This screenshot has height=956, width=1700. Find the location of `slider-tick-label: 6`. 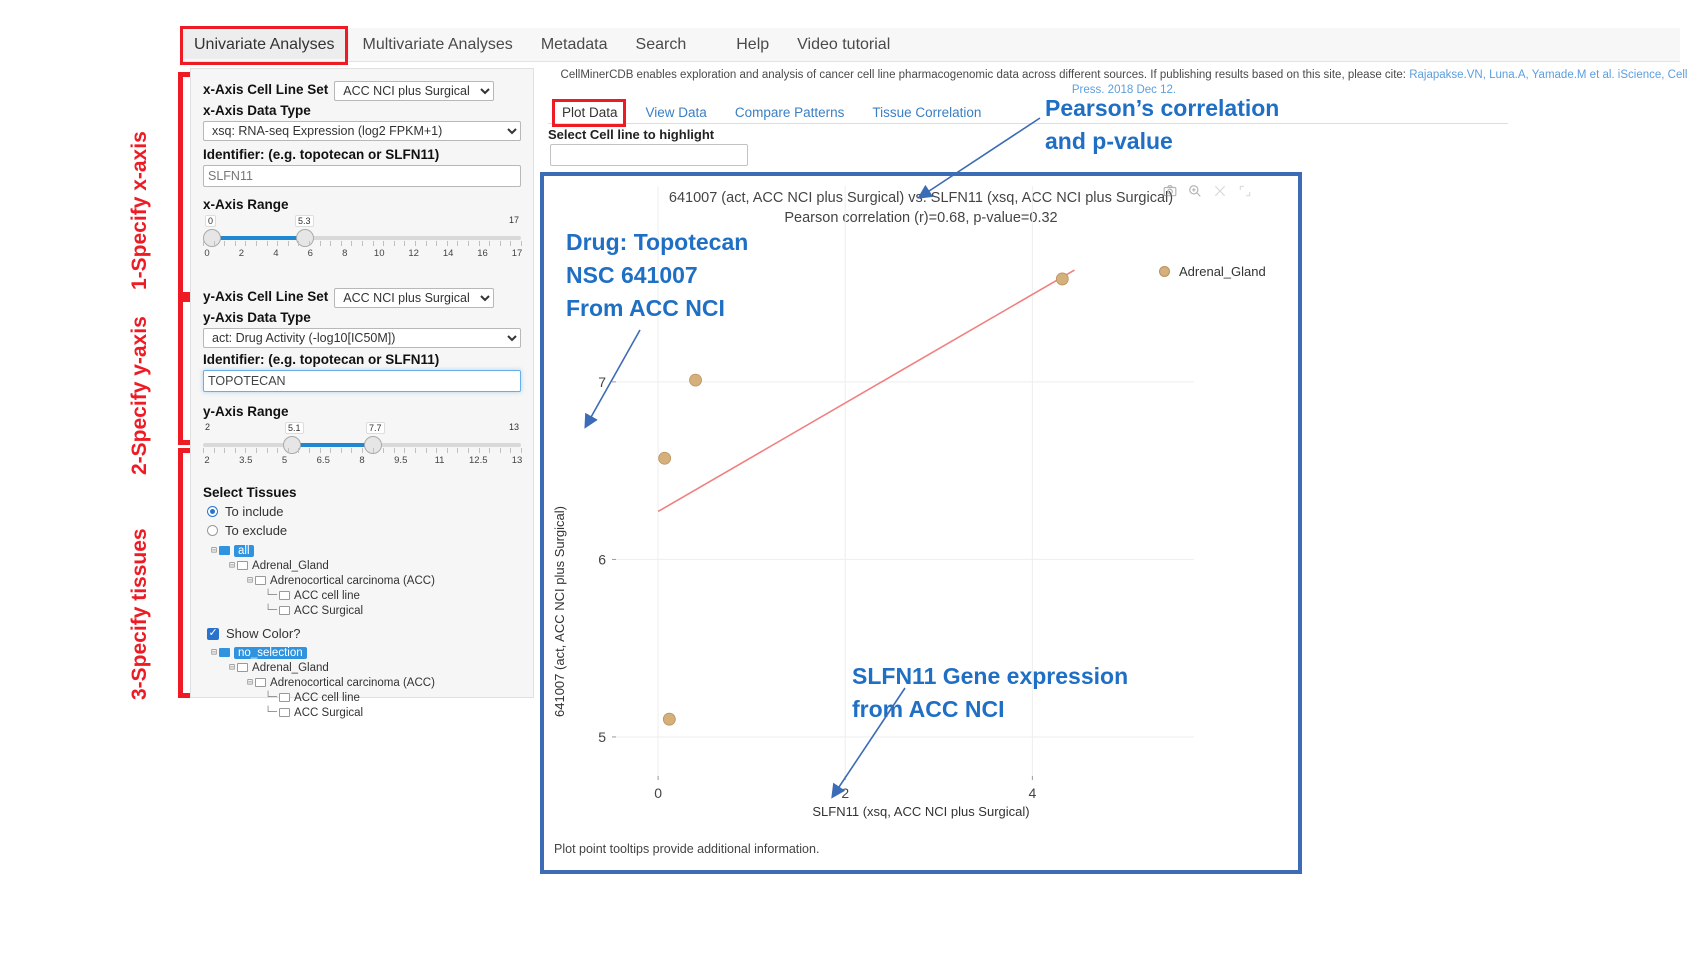

slider-tick-label: 6 is located at coordinates (310, 253).